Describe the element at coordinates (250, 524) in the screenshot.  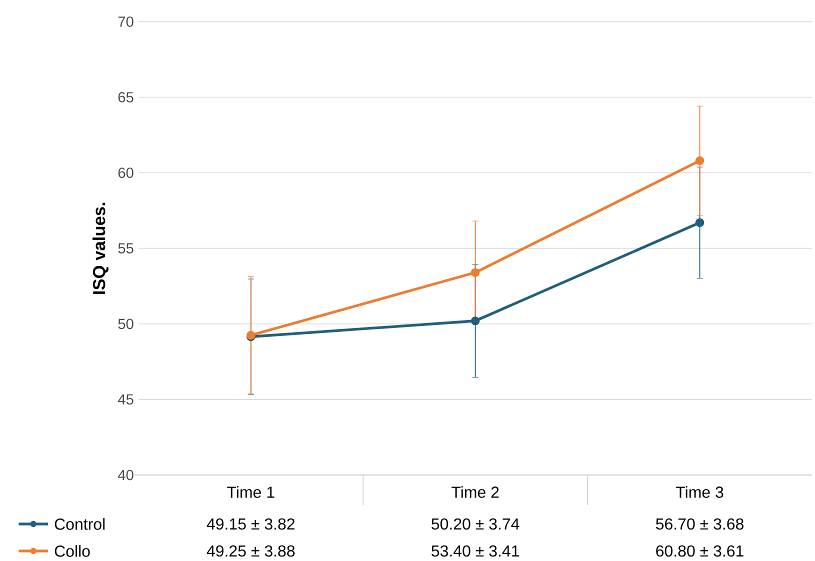
I see `data-label: 49.15 ± 3.82` at that location.